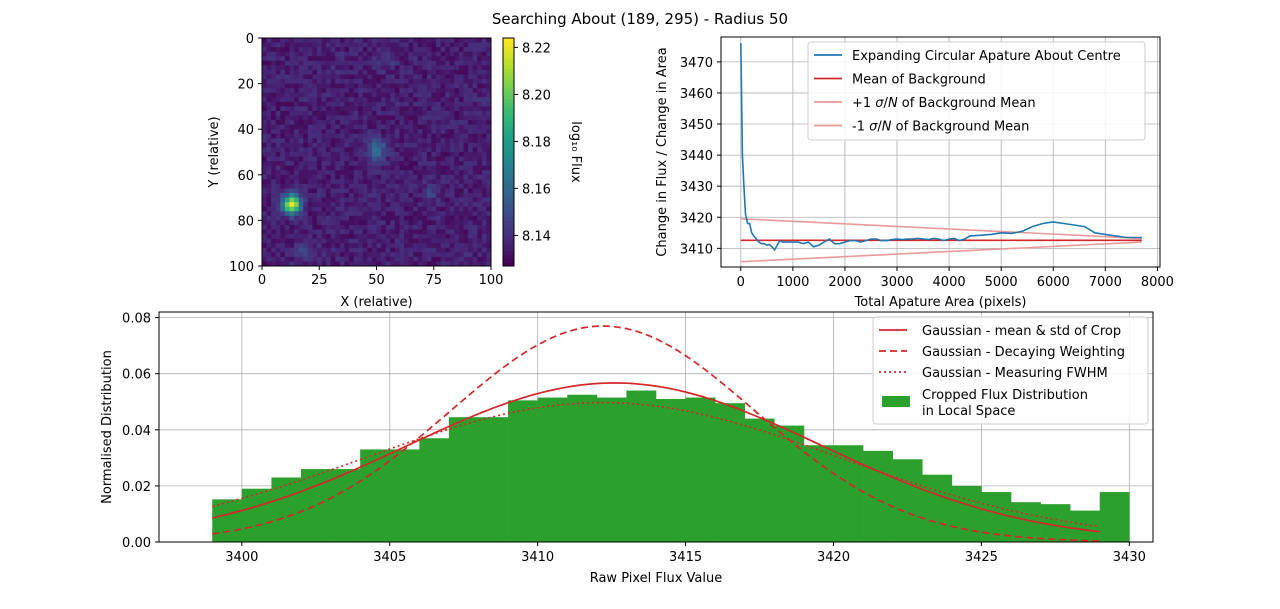 This screenshot has height=609, width=1280. I want to click on figure-title: Searching About (189, 295) - Radius 50, so click(640, 19).